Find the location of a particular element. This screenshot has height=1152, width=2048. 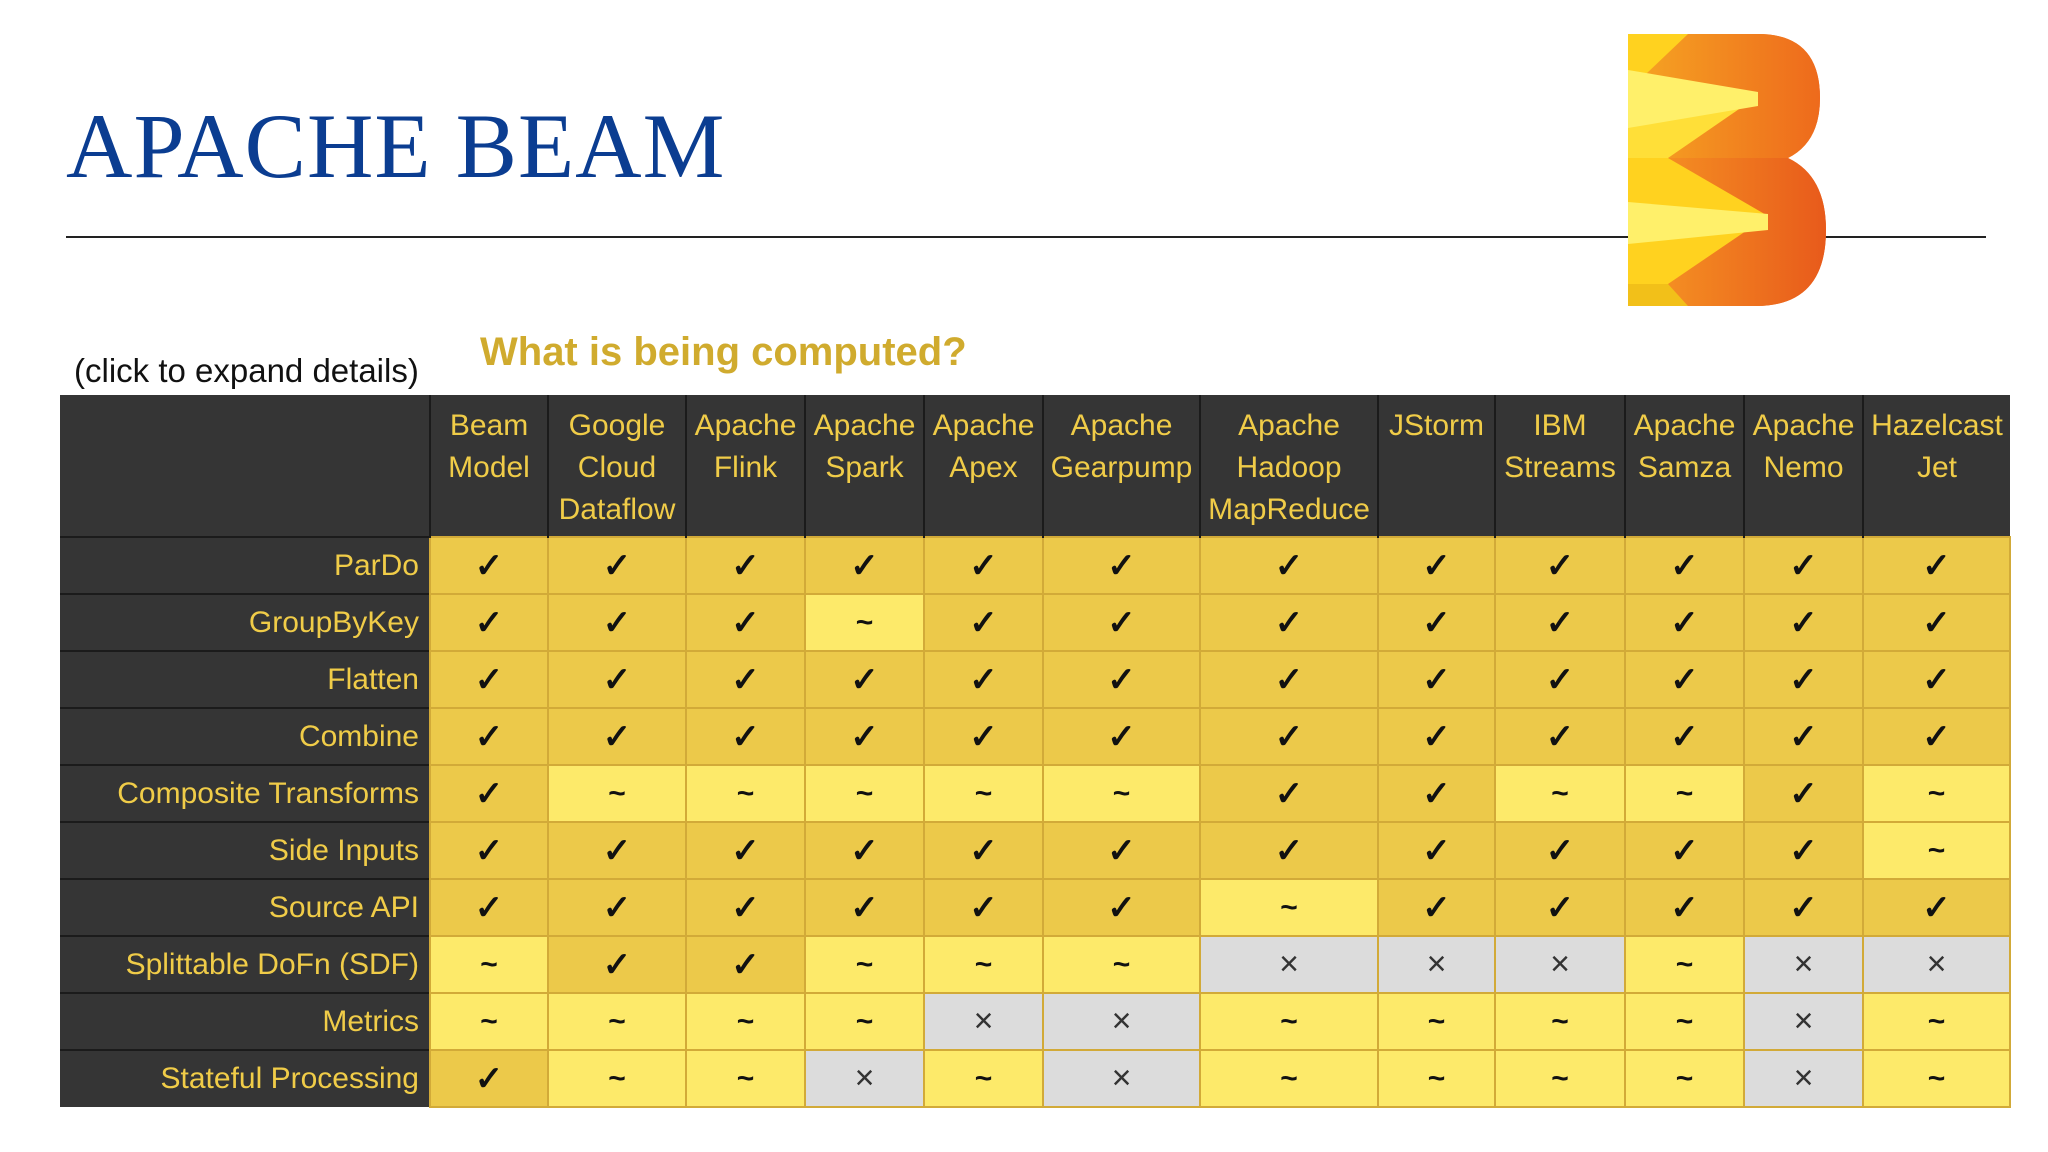

runner-header: Google Cloud Dataflow is located at coordinates (616, 466).